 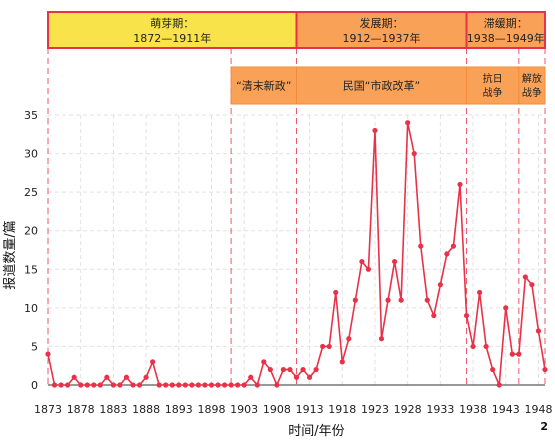 What do you see at coordinates (244, 409) in the screenshot?
I see `x-tick-label: 1903` at bounding box center [244, 409].